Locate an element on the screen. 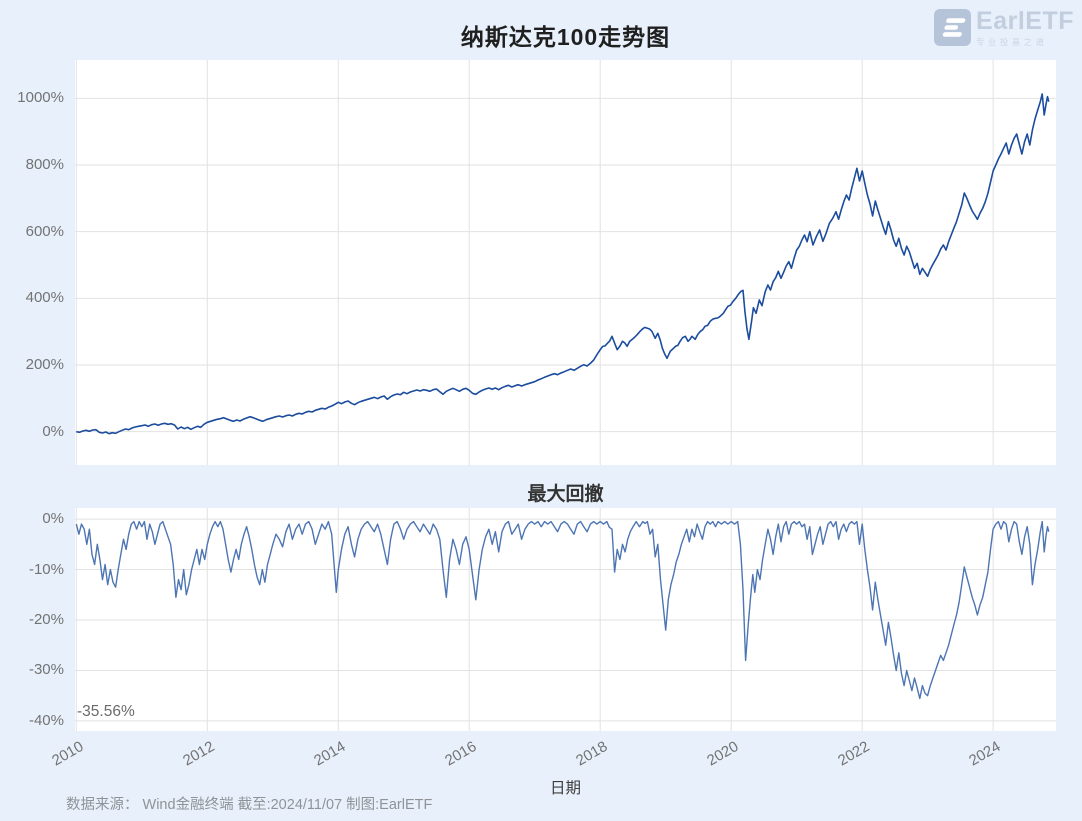 The width and height of the screenshot is (1082, 821). x-tick-label: 2022 is located at coordinates (854, 754).